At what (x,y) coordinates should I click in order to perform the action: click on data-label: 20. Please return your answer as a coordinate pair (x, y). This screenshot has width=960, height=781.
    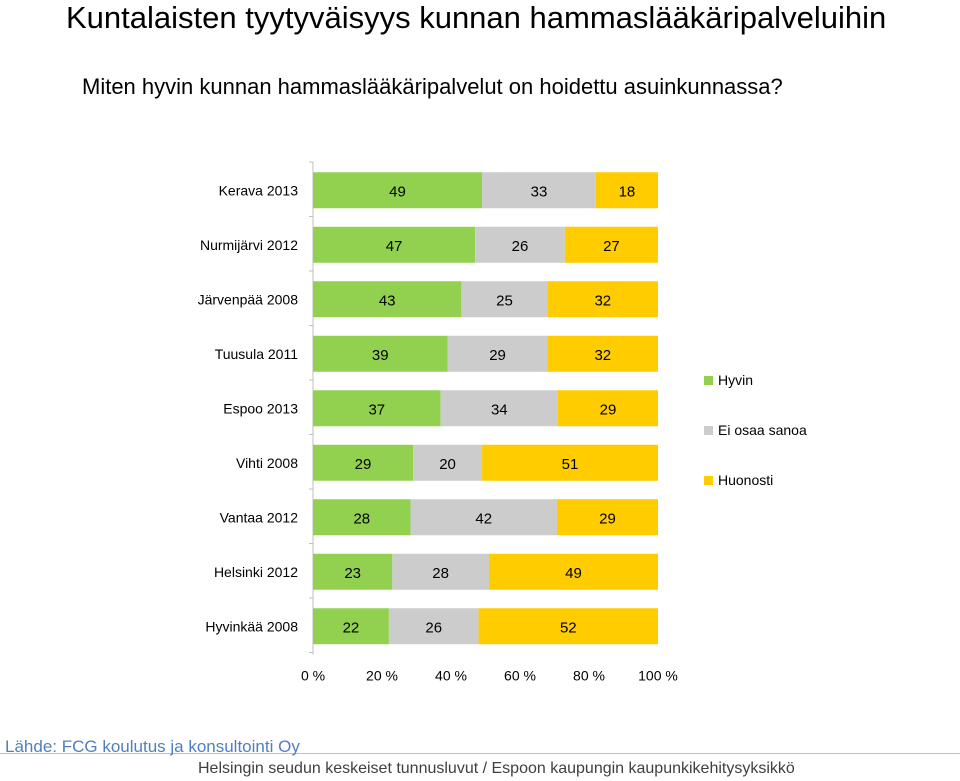
    Looking at the image, I should click on (447, 464).